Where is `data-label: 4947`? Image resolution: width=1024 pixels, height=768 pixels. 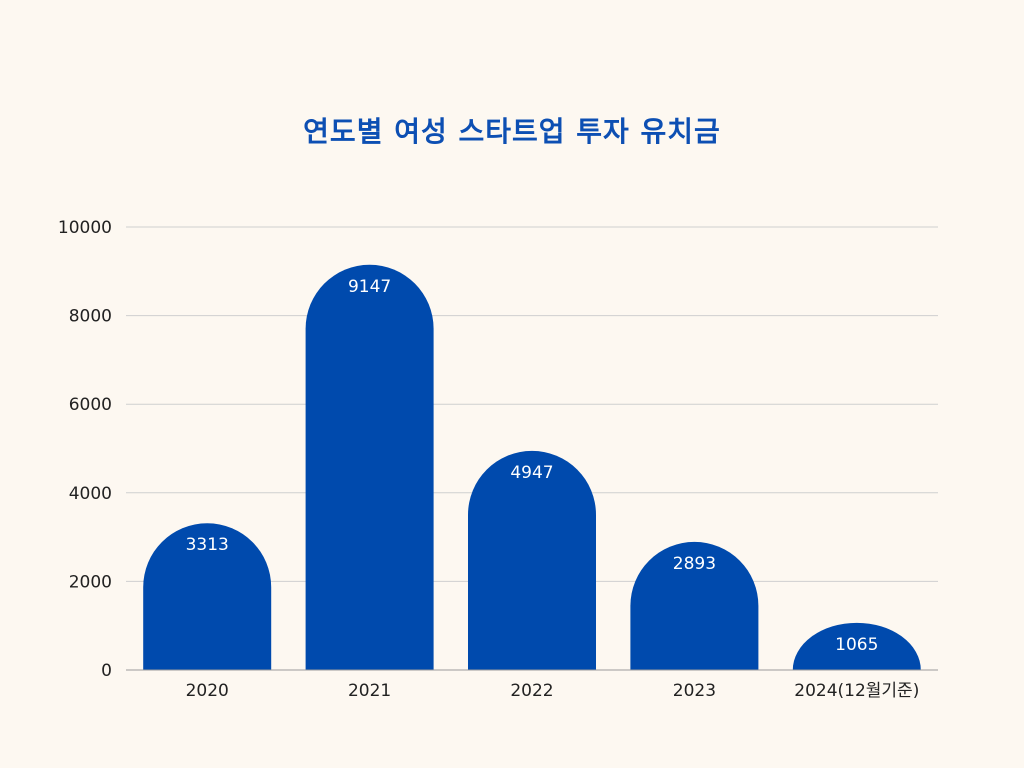 data-label: 4947 is located at coordinates (531, 473).